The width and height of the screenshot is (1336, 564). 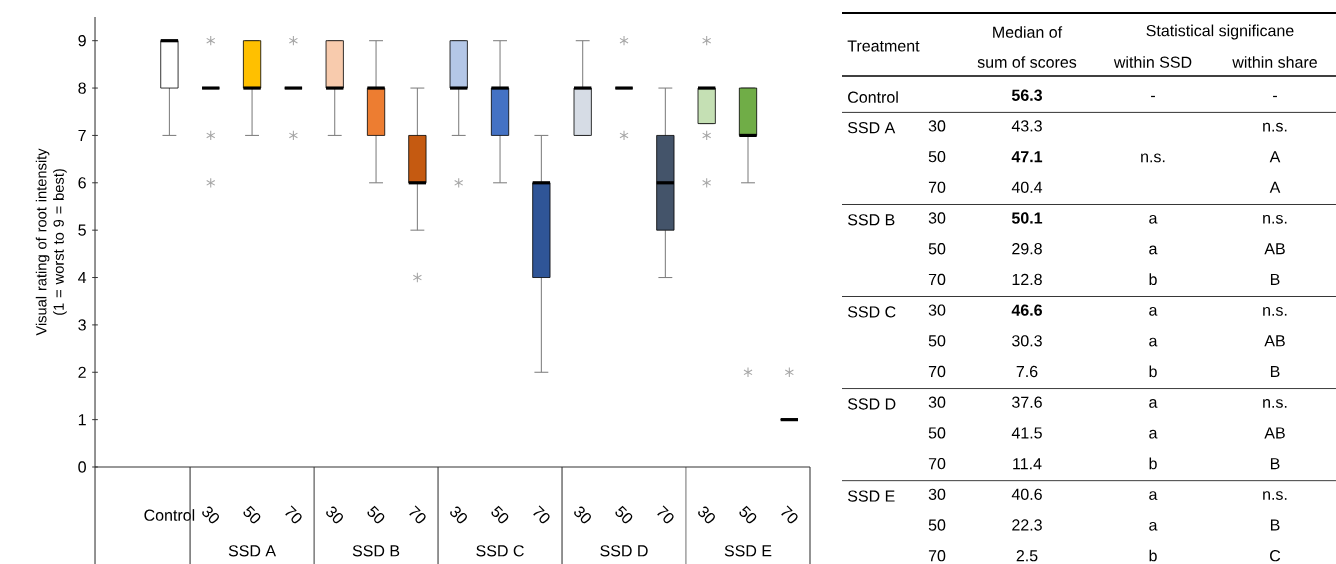 I want to click on y-tick-label: 1, so click(x=82, y=420).